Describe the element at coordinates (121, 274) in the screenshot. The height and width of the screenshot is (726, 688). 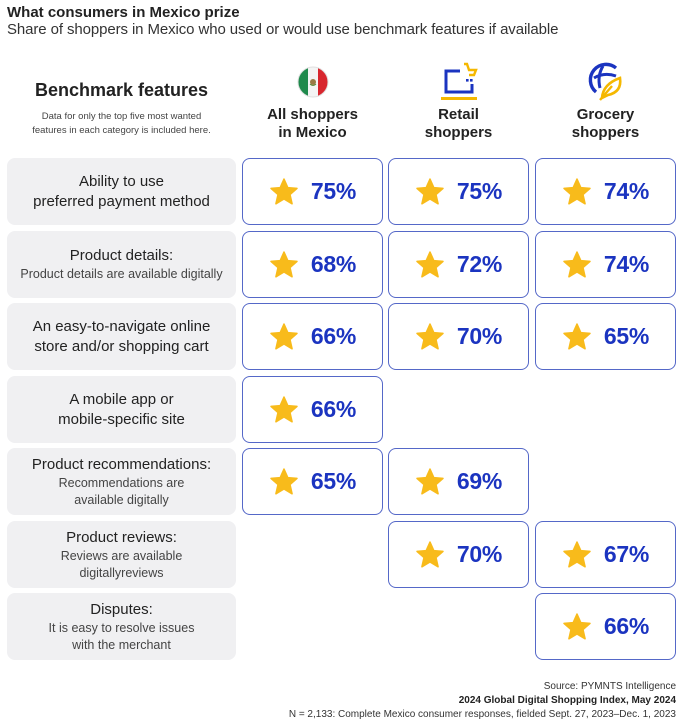
I see `feature-description: Product details are available digitally` at that location.